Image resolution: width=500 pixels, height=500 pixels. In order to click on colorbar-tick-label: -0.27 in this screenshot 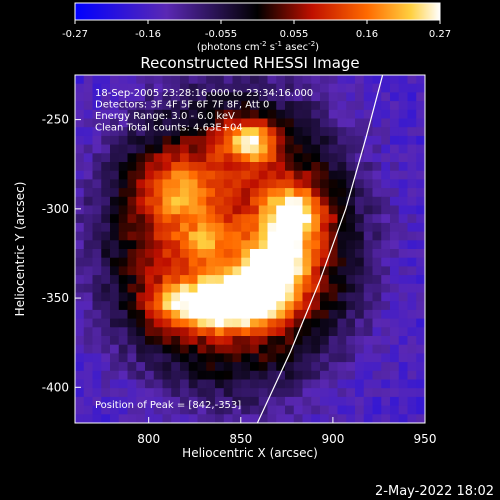, I will do `click(75, 34)`.